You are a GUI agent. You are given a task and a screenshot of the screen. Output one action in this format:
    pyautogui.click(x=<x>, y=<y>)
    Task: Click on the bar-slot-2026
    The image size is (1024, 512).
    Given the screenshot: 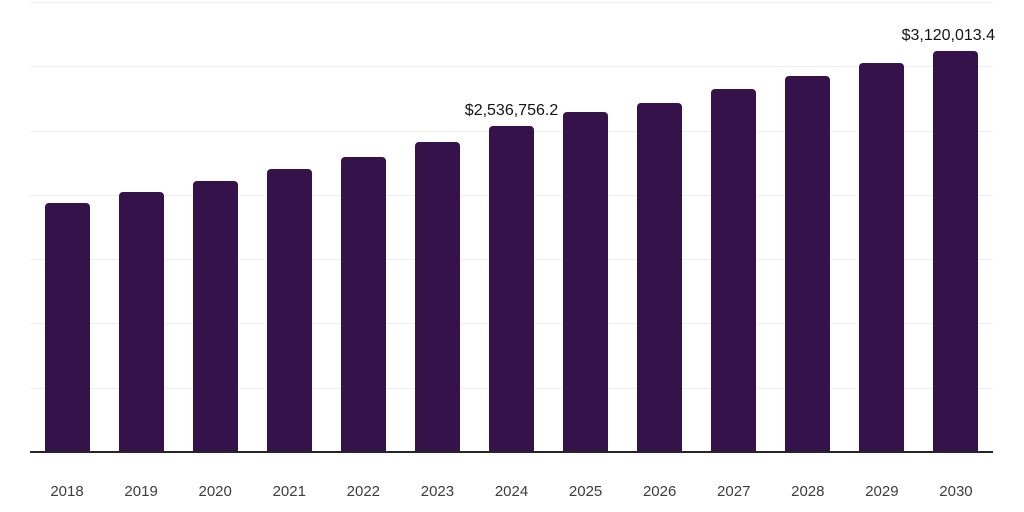 What is the action you would take?
    pyautogui.click(x=660, y=227)
    